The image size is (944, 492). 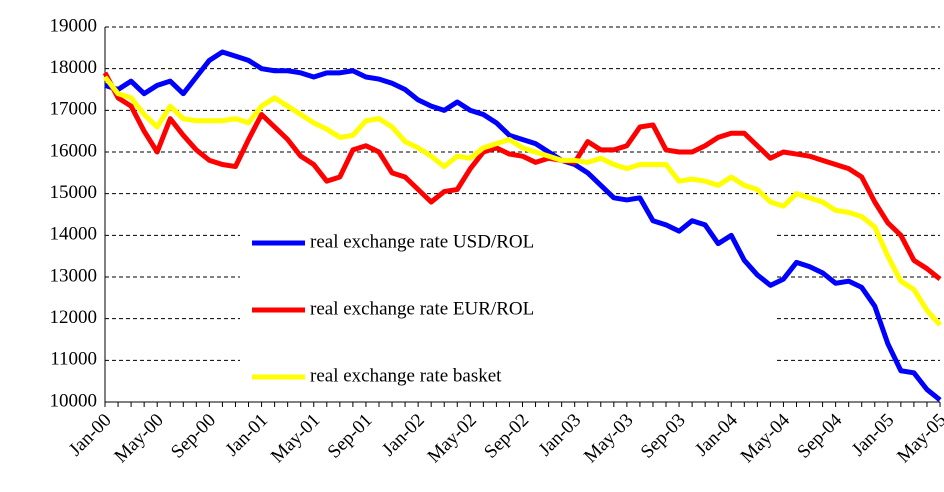 What do you see at coordinates (608, 438) in the screenshot?
I see `x-tick-label: May-03` at bounding box center [608, 438].